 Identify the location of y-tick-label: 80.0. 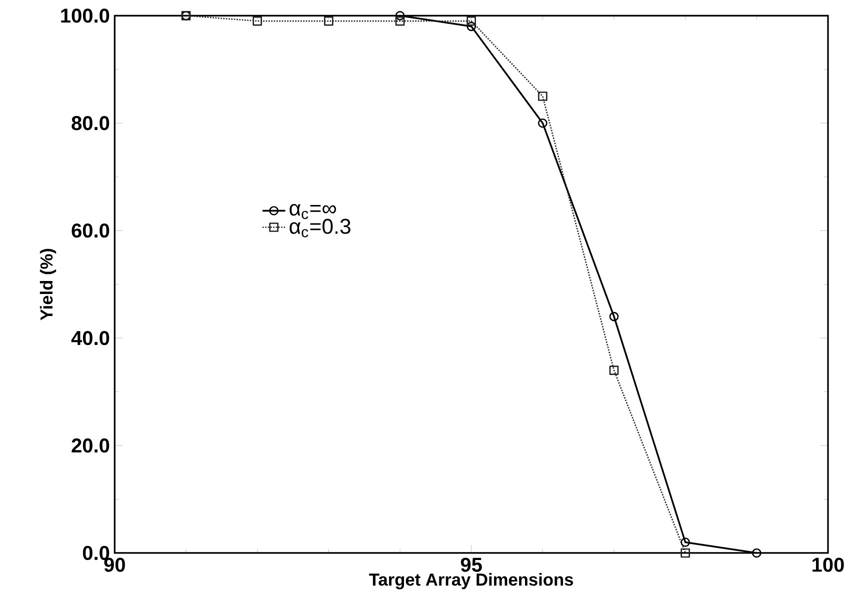
(91, 123).